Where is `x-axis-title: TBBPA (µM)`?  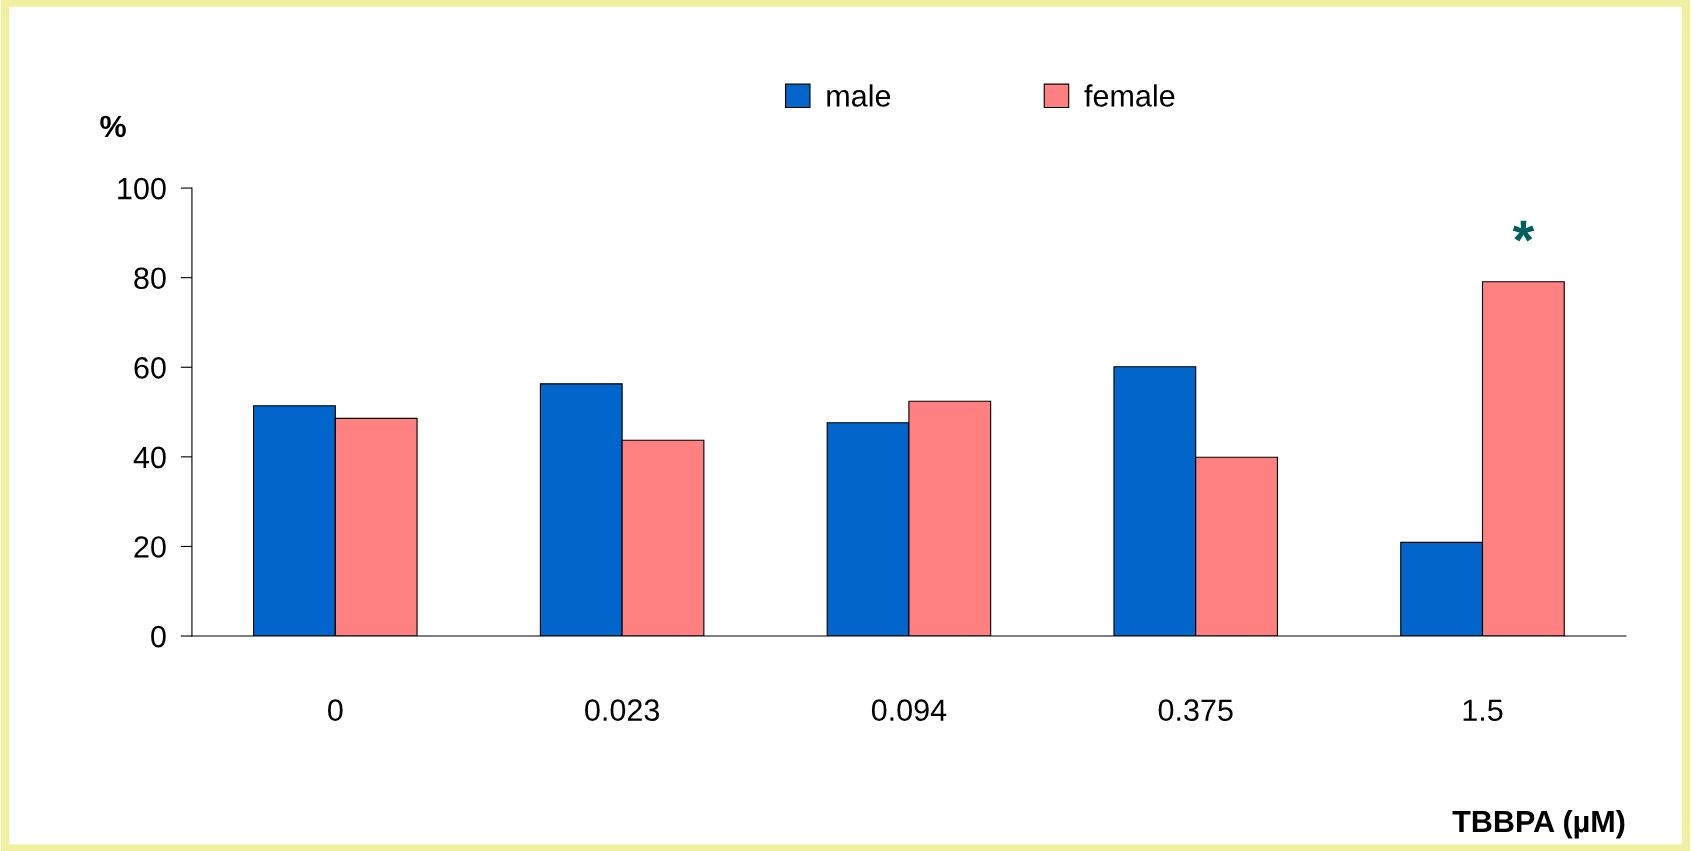 x-axis-title: TBBPA (µM) is located at coordinates (1538, 824).